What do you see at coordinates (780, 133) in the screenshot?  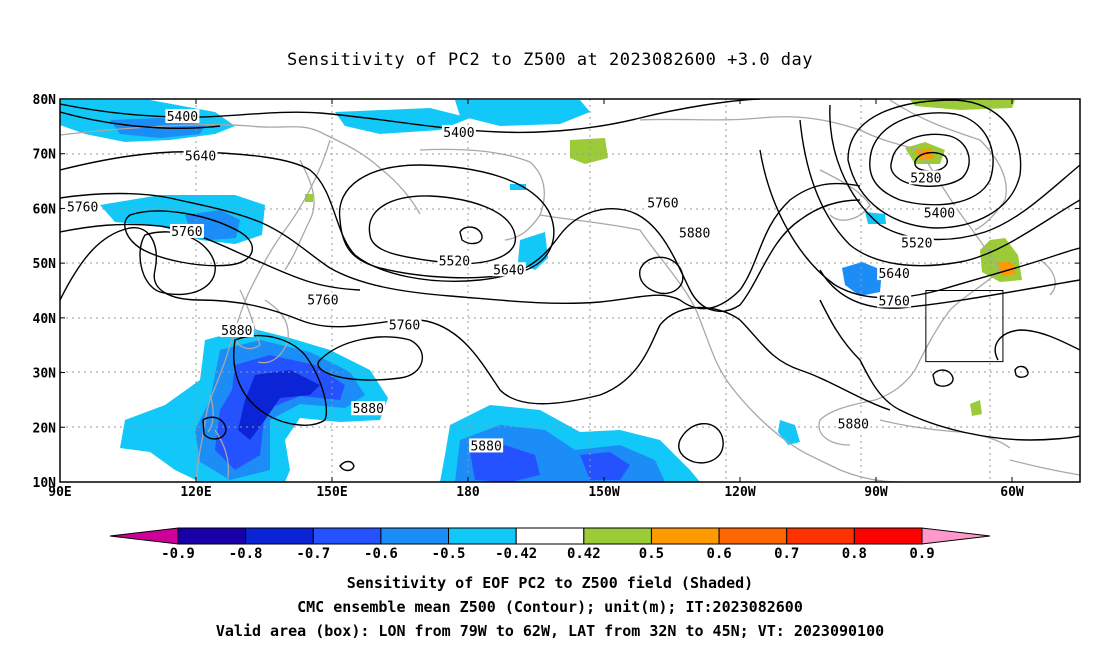 I see `coastline-arctic-canada` at bounding box center [780, 133].